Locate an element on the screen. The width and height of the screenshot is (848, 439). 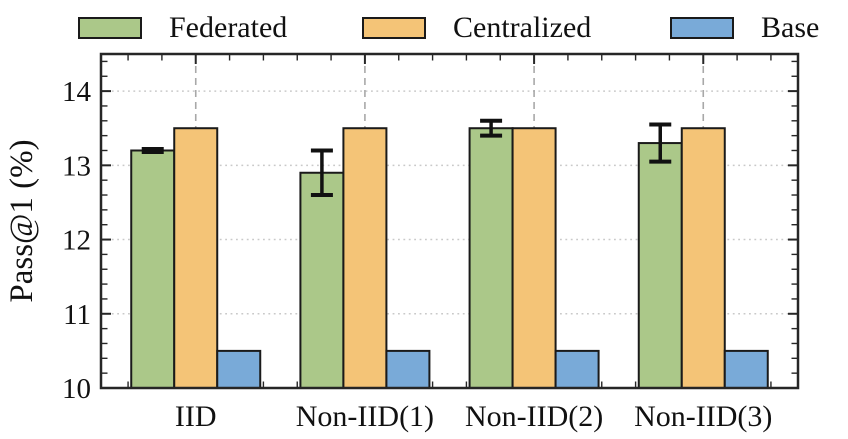
bar-centralized-iid is located at coordinates (196, 258).